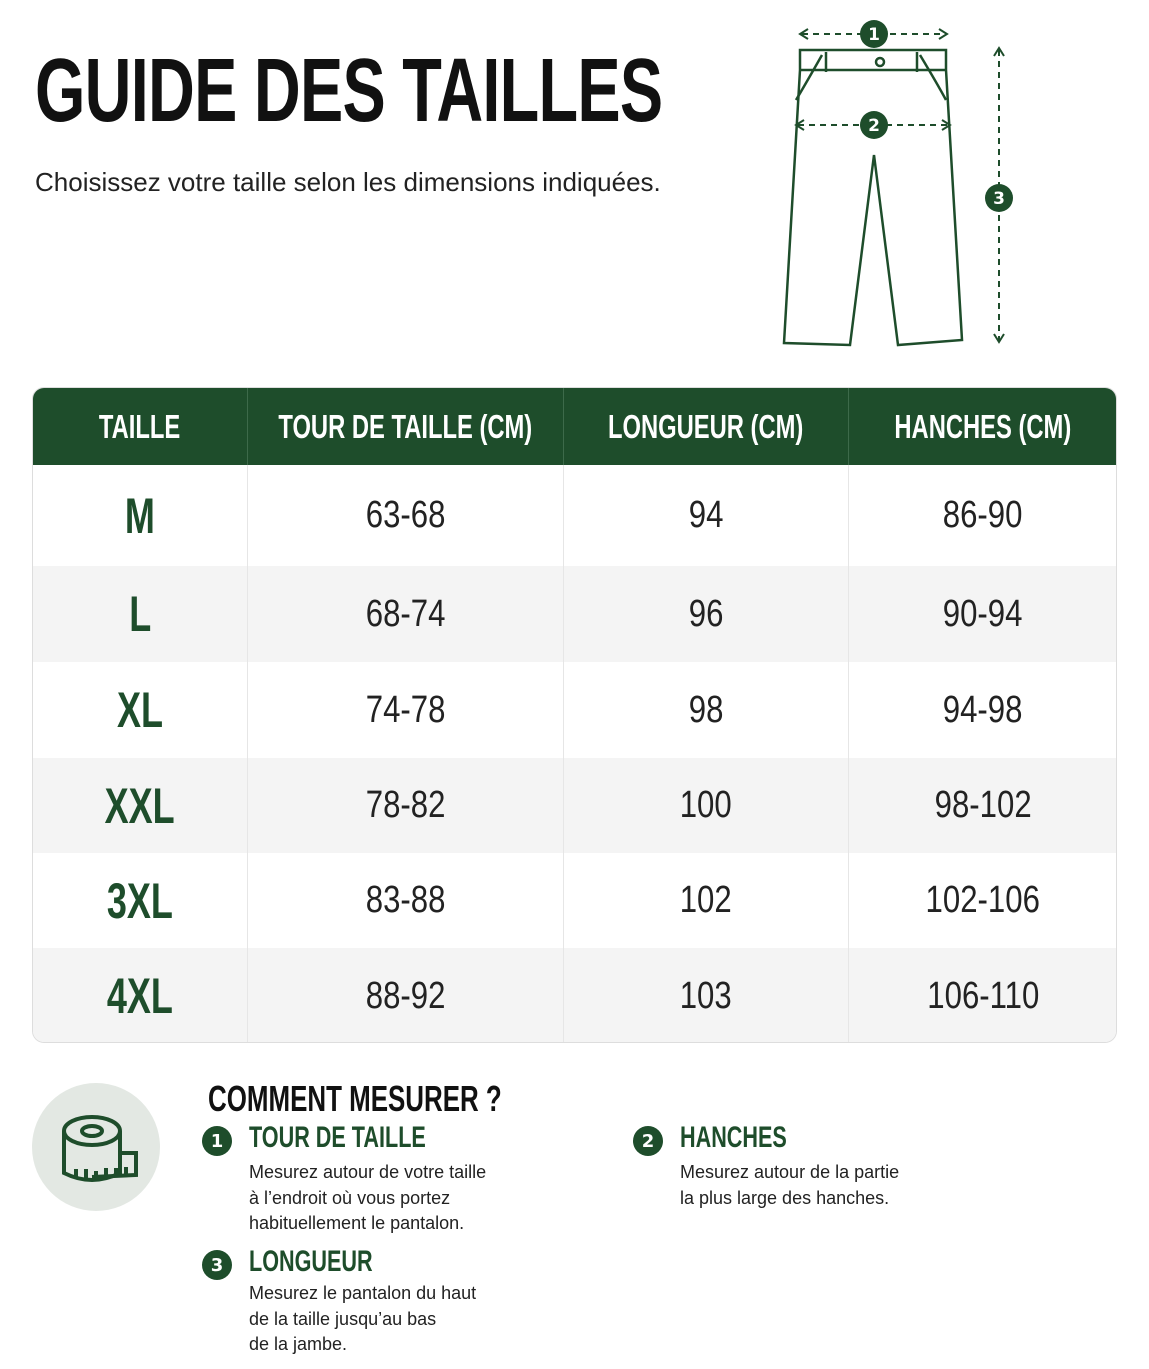 This screenshot has height=1369, width=1149. What do you see at coordinates (96, 1147) in the screenshot?
I see `tape-icon` at bounding box center [96, 1147].